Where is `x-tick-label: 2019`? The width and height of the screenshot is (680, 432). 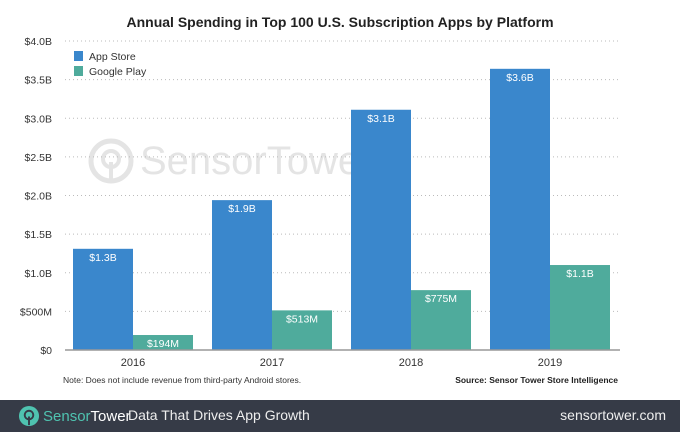 x-tick-label: 2019 is located at coordinates (550, 363).